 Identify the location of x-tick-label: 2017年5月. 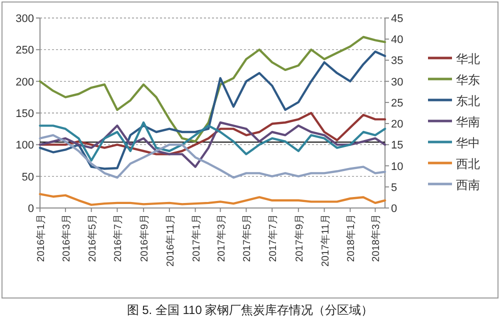
(247, 238).